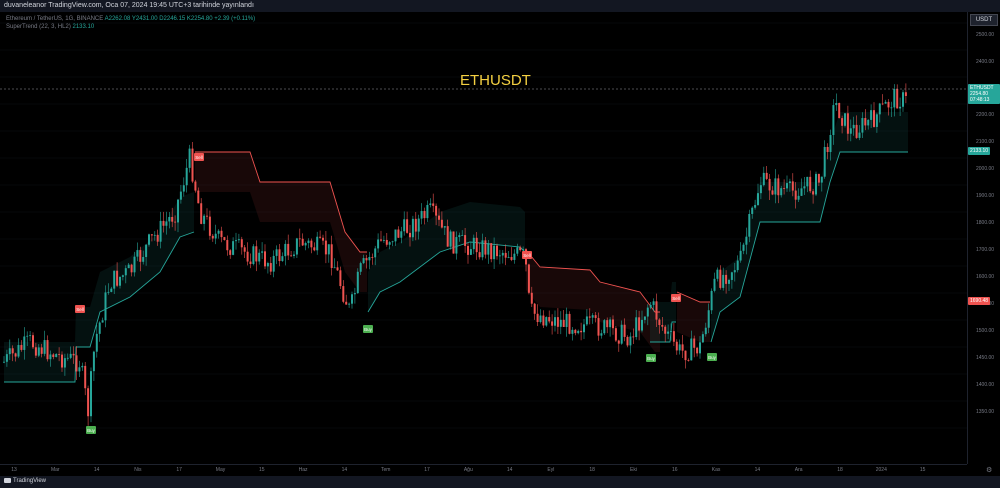  Describe the element at coordinates (985, 331) in the screenshot. I see `price-tick-label: 1500.00` at that location.